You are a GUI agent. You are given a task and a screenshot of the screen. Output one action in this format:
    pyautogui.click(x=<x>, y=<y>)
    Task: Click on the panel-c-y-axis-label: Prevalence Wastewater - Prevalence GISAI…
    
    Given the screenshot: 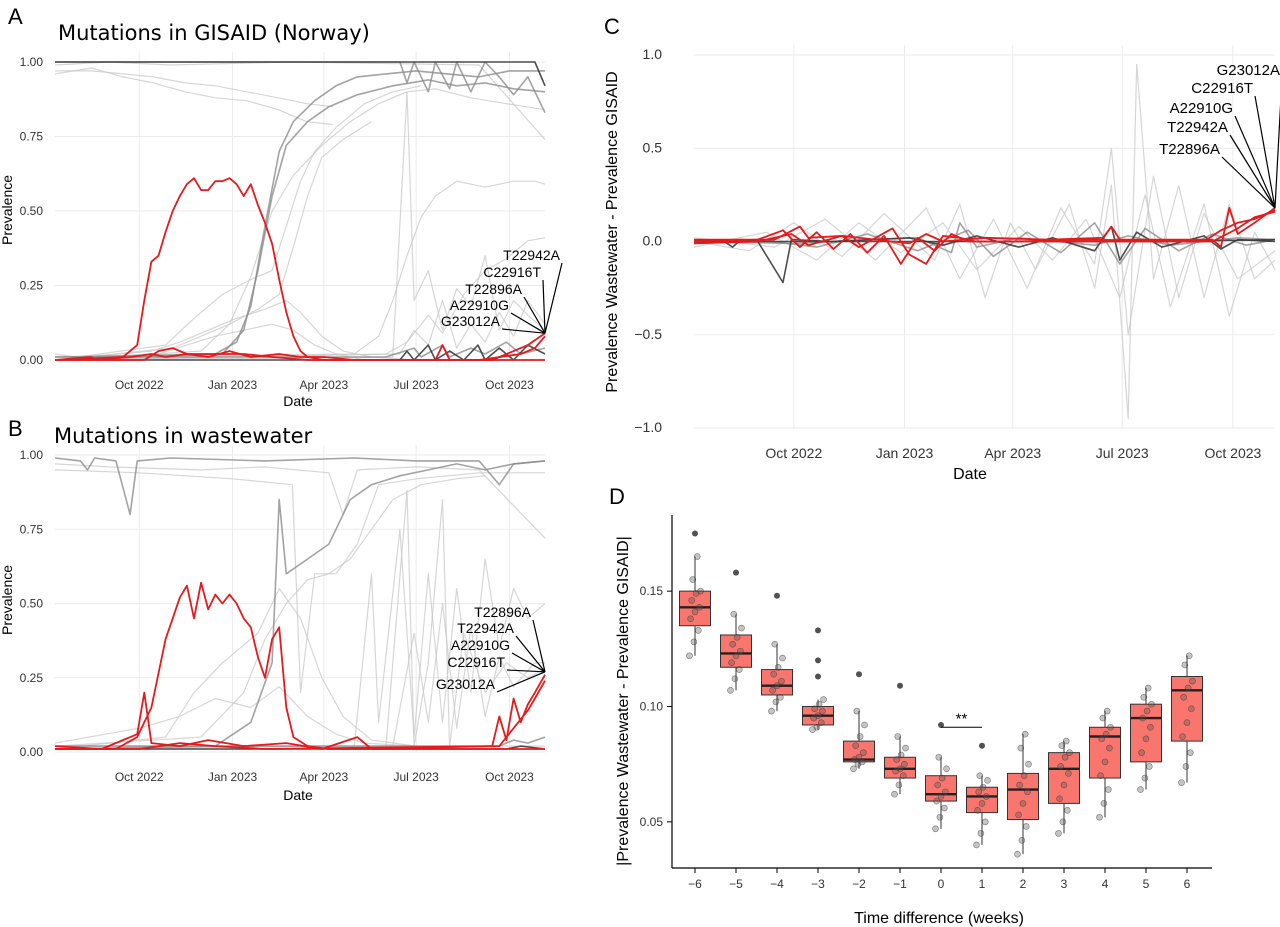 What is the action you would take?
    pyautogui.click(x=612, y=231)
    